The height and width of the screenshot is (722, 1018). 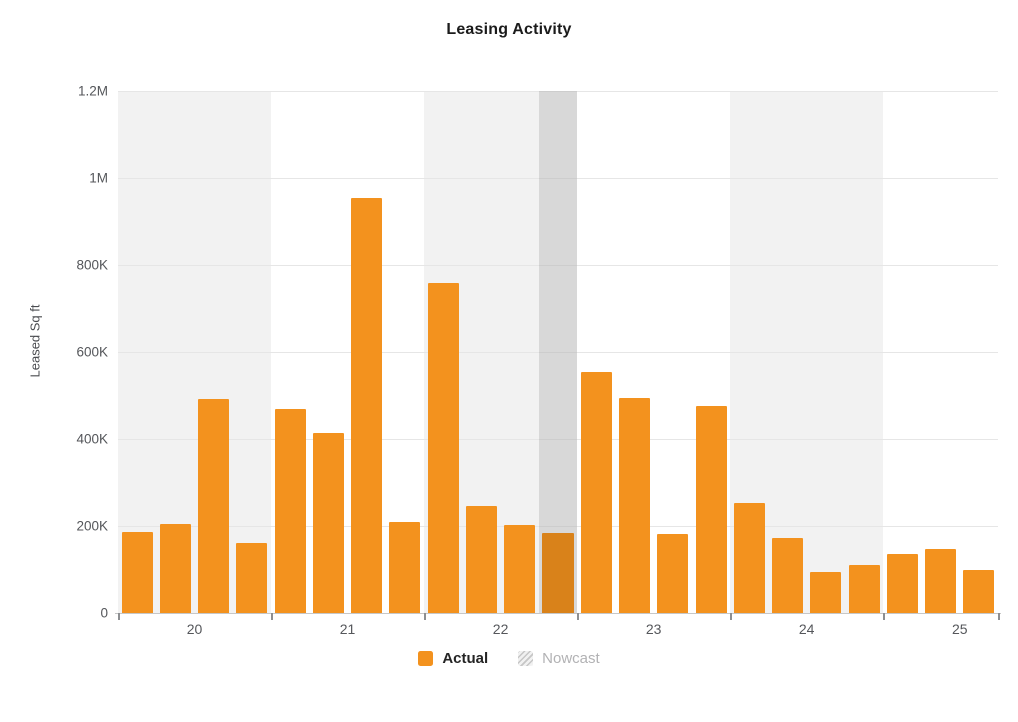 I want to click on bar-2024-q3, so click(x=826, y=592).